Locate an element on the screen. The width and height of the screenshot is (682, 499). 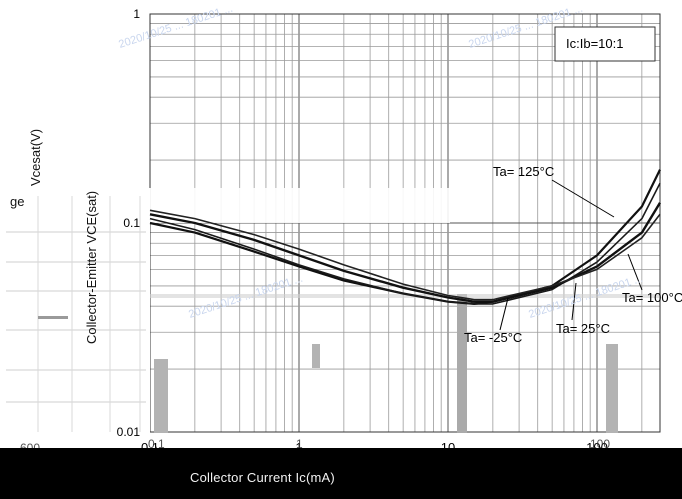
series-annotation: Ta= 100°C is located at coordinates (652, 297).